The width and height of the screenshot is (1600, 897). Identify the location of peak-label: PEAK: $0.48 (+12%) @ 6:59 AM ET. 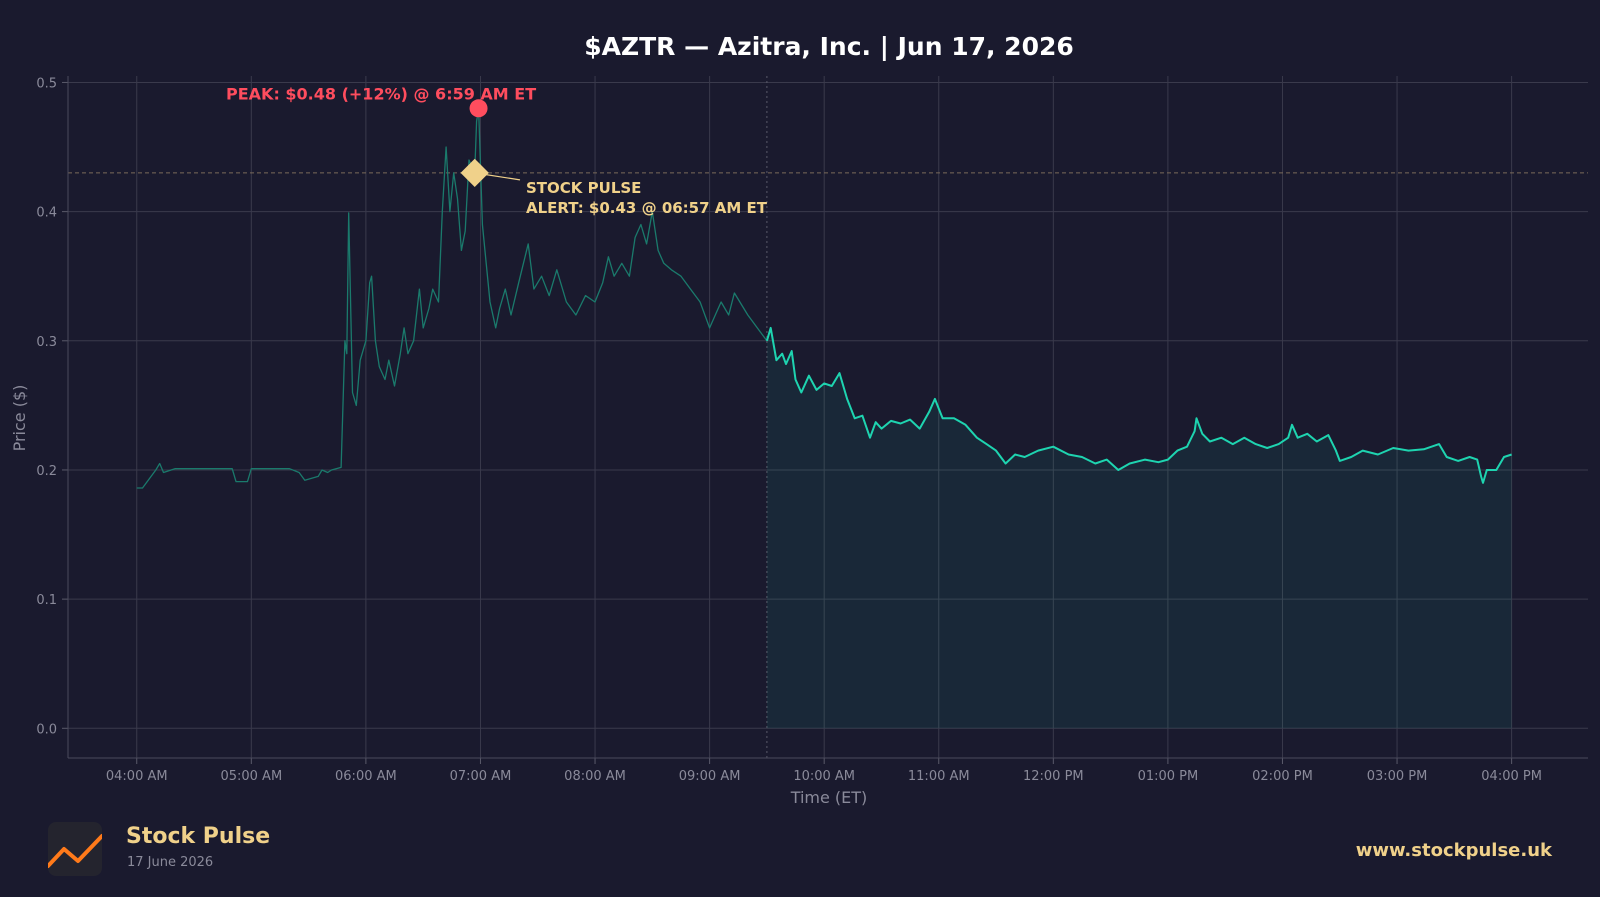
(381, 93).